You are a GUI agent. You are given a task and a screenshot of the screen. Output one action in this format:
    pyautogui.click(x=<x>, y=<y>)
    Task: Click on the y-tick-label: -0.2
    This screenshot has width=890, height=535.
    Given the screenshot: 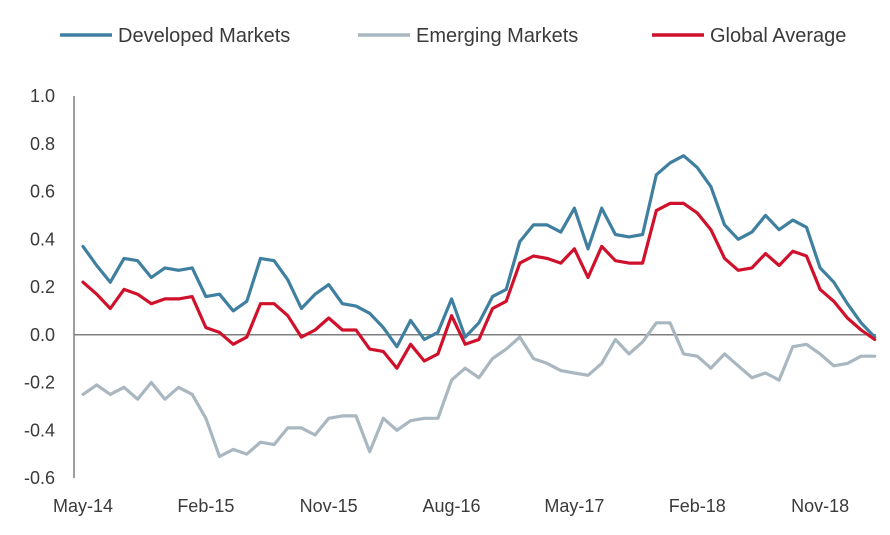 What is the action you would take?
    pyautogui.click(x=39, y=383)
    